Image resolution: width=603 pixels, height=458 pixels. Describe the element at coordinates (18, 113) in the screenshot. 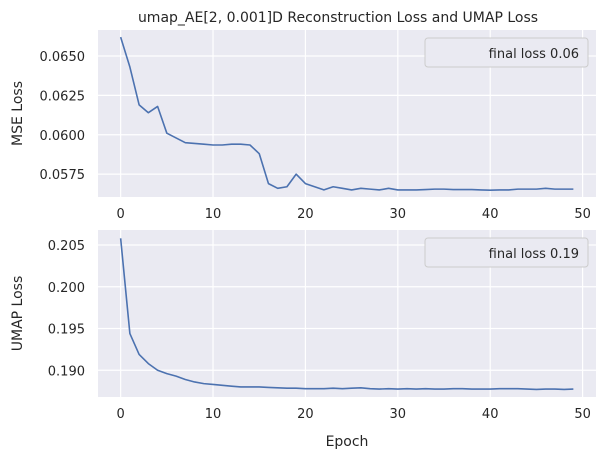

I see `mse-y-axis-label: MSE Loss` at that location.